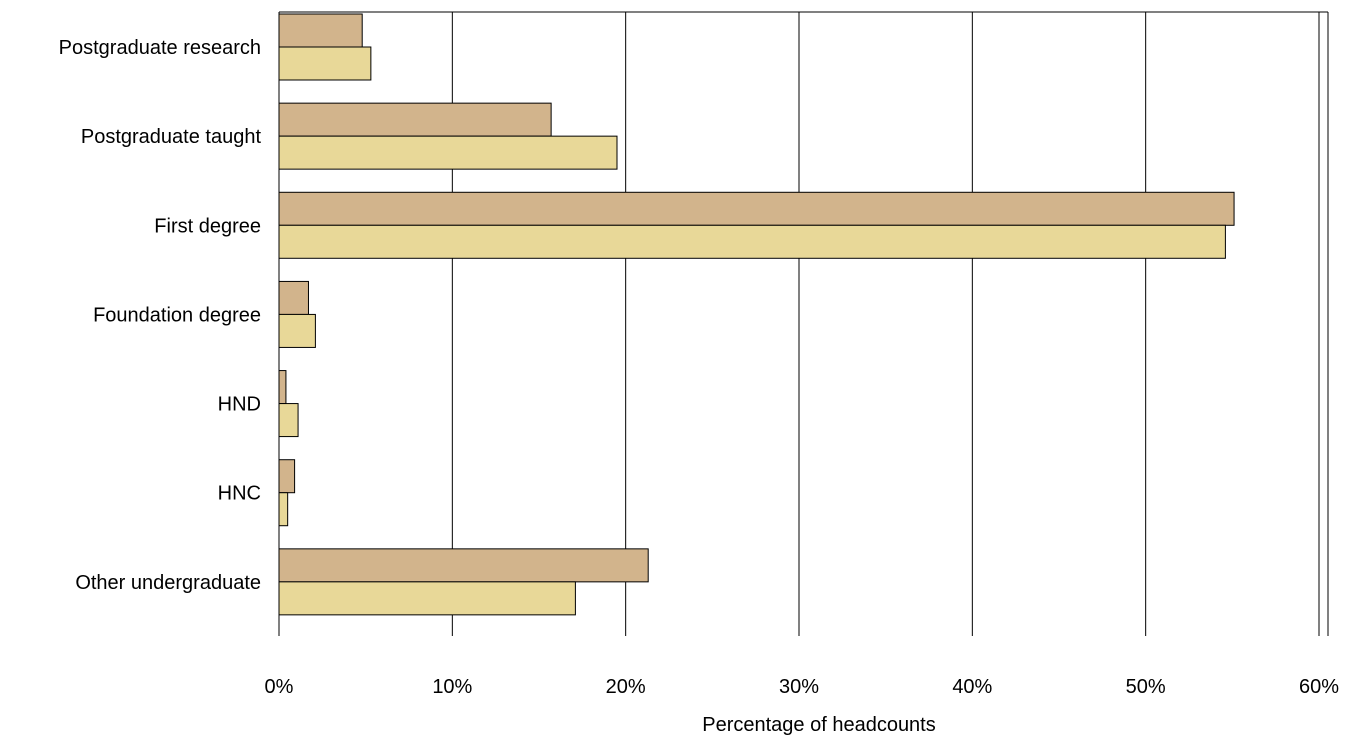 Image resolution: width=1349 pixels, height=739 pixels. What do you see at coordinates (207, 226) in the screenshot?
I see `category-label: First degree` at bounding box center [207, 226].